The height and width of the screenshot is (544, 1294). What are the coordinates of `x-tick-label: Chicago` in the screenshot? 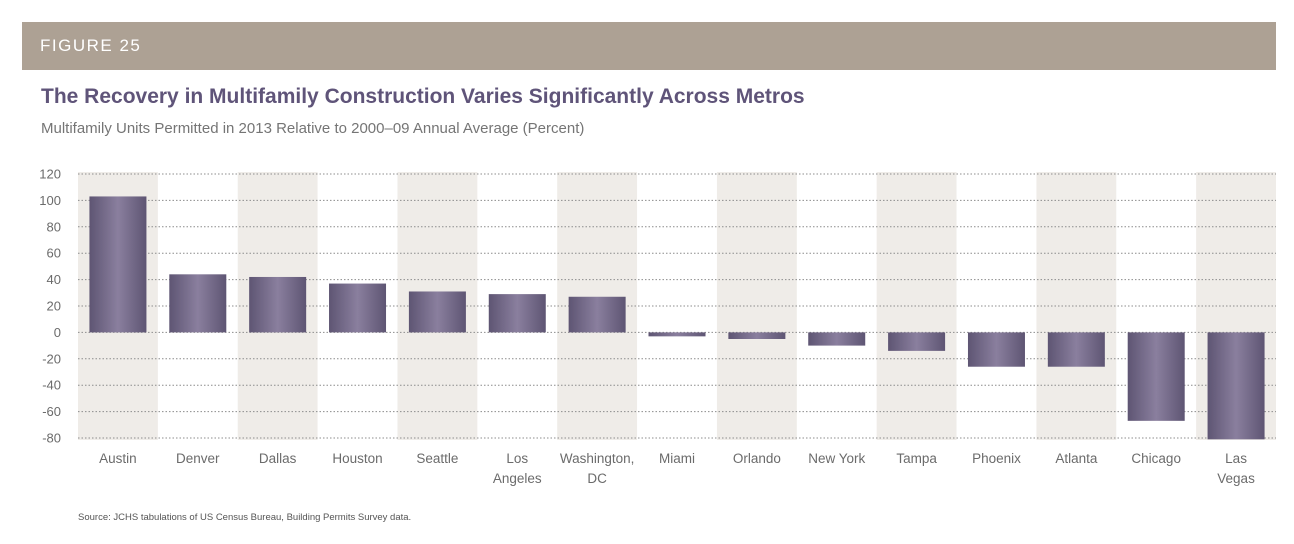 It's located at (1156, 458).